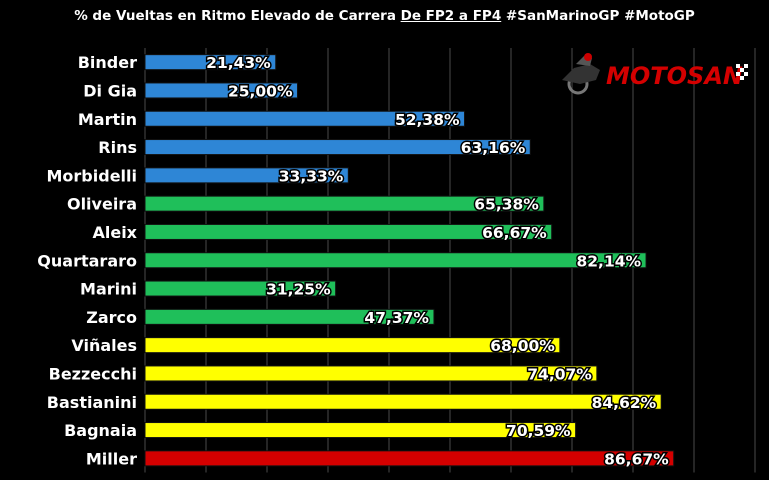 This screenshot has width=769, height=480. What do you see at coordinates (298, 290) in the screenshot?
I see `value-label: 31,25%` at bounding box center [298, 290].